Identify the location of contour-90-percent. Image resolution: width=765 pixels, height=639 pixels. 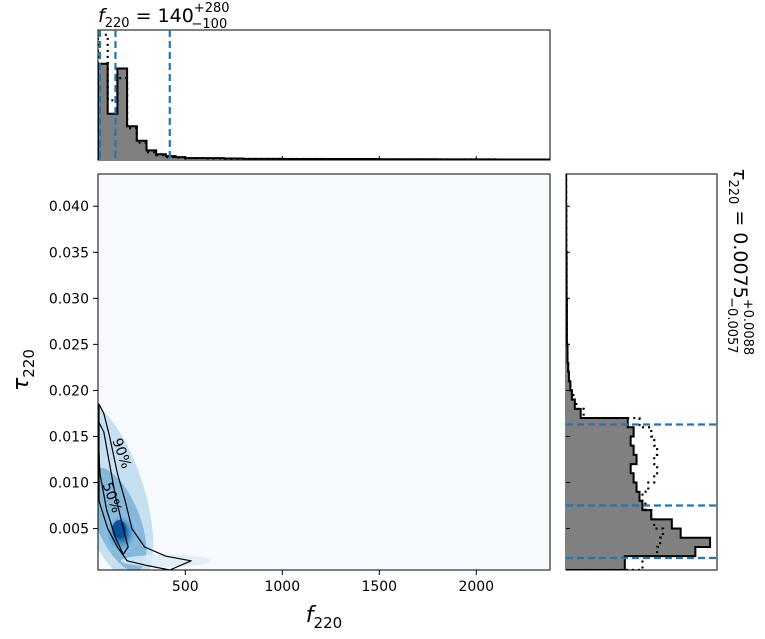
(145, 486).